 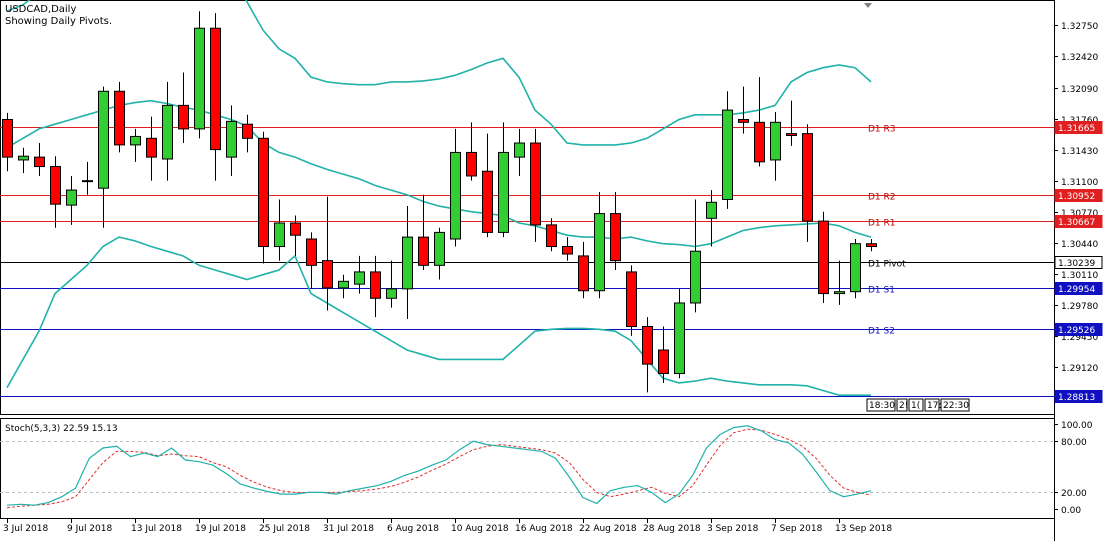 I want to click on pivot-value-label: 1.29526, so click(x=1076, y=331).